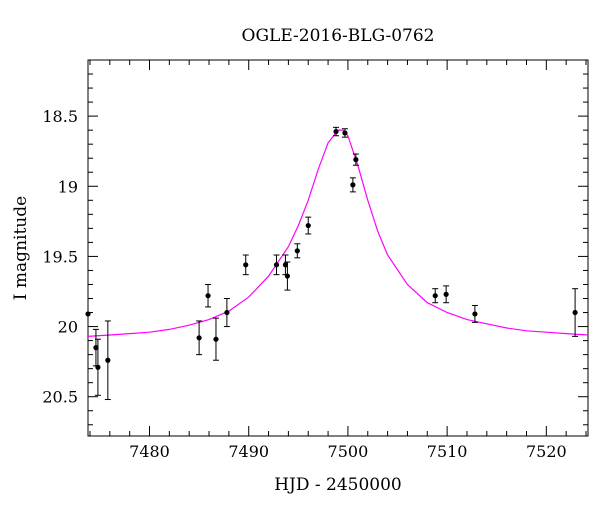  Describe the element at coordinates (68, 327) in the screenshot. I see `y-tick-label: 20` at that location.